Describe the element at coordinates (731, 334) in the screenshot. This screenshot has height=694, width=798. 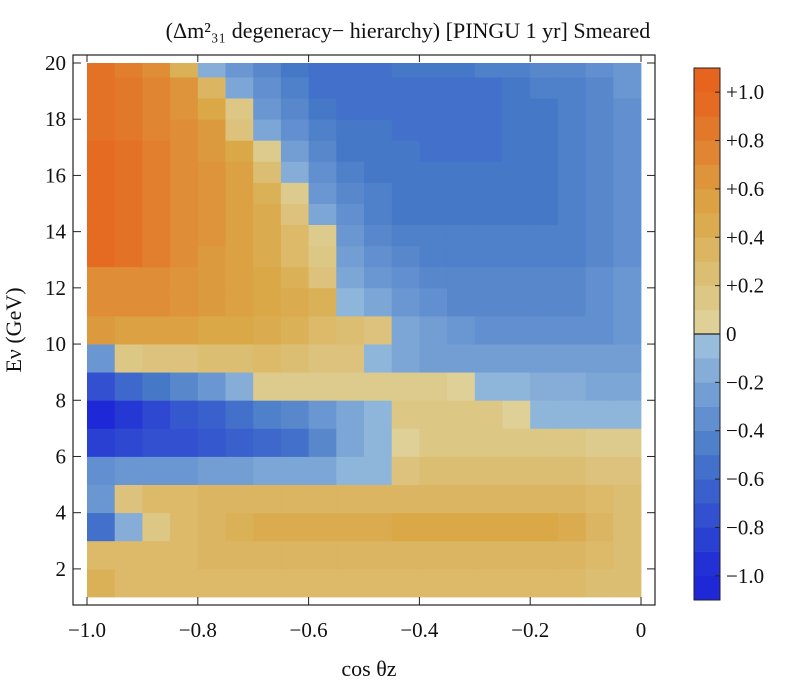
I see `colorbar-tick-label: 0` at that location.